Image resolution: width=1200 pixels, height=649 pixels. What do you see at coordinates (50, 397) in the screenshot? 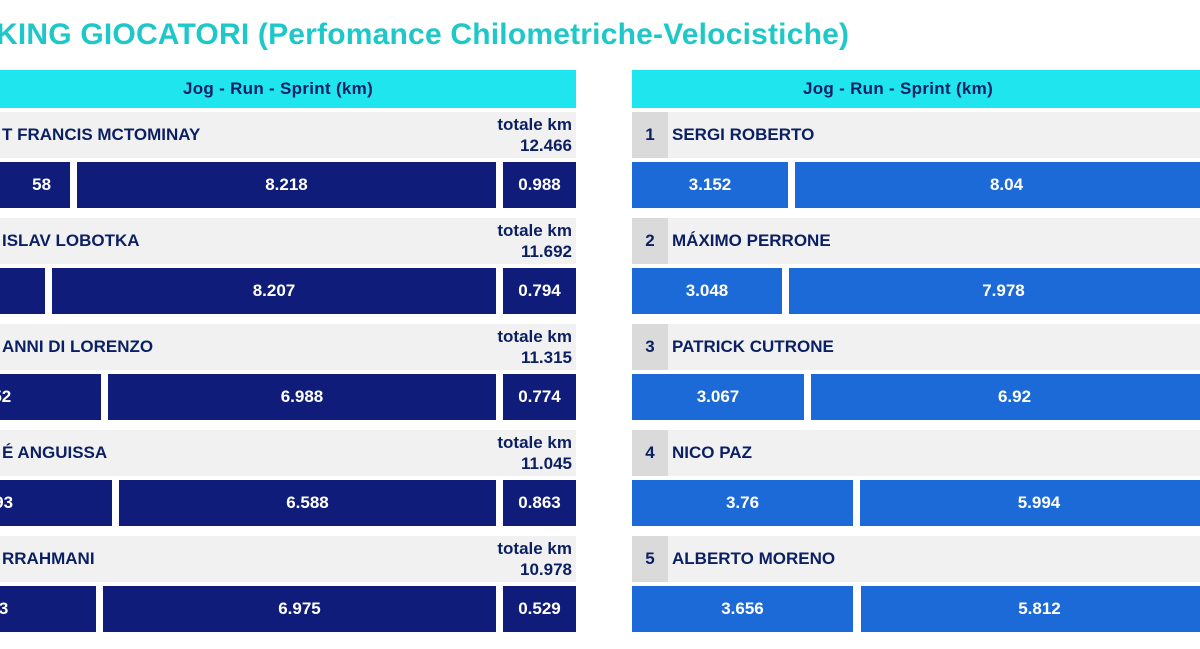
I see `jog-segment: 552` at bounding box center [50, 397].